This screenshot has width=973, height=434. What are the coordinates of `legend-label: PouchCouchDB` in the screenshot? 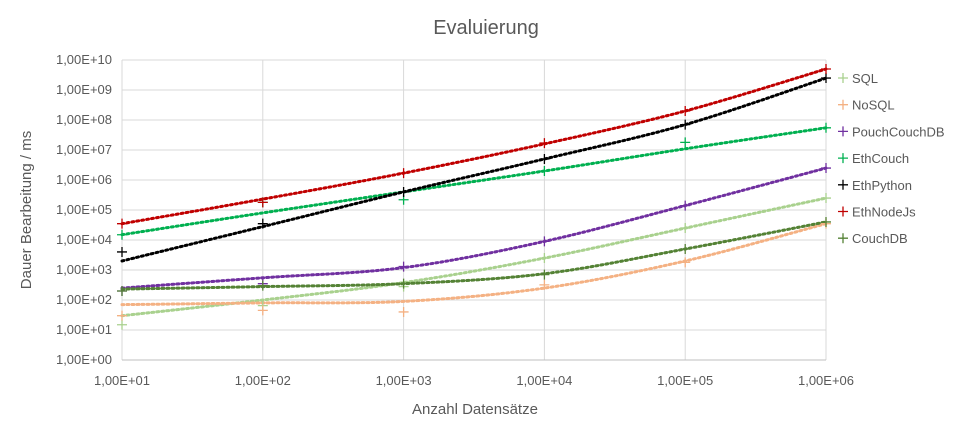 It's located at (898, 131).